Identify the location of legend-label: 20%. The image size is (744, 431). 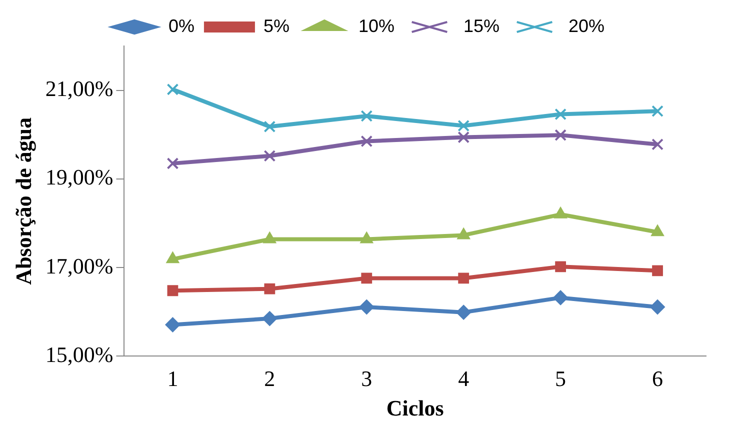
(586, 26).